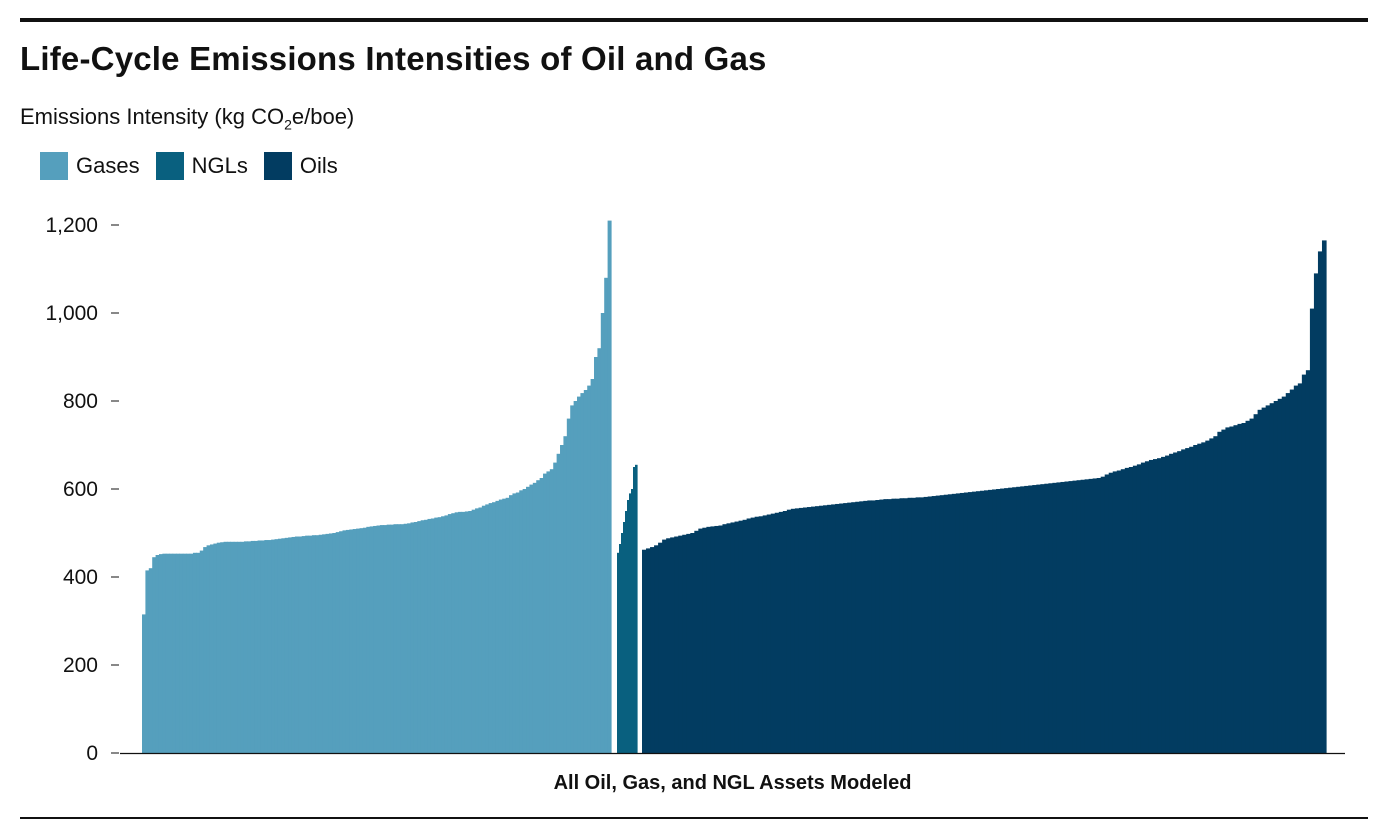 This screenshot has height=840, width=1388. What do you see at coordinates (219, 165) in the screenshot?
I see `legend-label-ngls: NGLs` at bounding box center [219, 165].